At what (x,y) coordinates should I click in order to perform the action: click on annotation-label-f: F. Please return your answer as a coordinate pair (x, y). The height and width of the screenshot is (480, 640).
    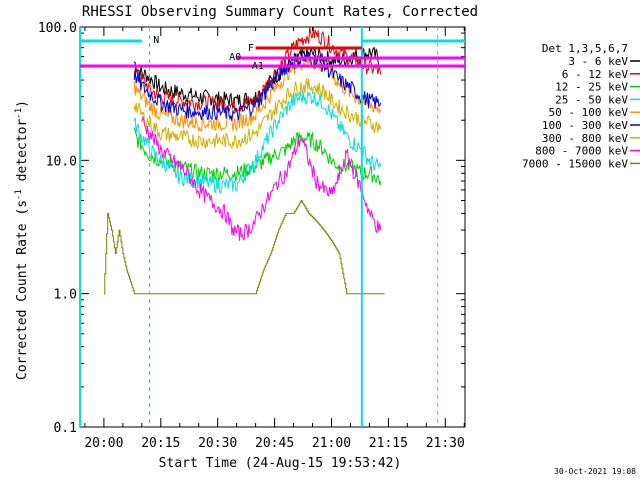
    Looking at the image, I should click on (251, 48).